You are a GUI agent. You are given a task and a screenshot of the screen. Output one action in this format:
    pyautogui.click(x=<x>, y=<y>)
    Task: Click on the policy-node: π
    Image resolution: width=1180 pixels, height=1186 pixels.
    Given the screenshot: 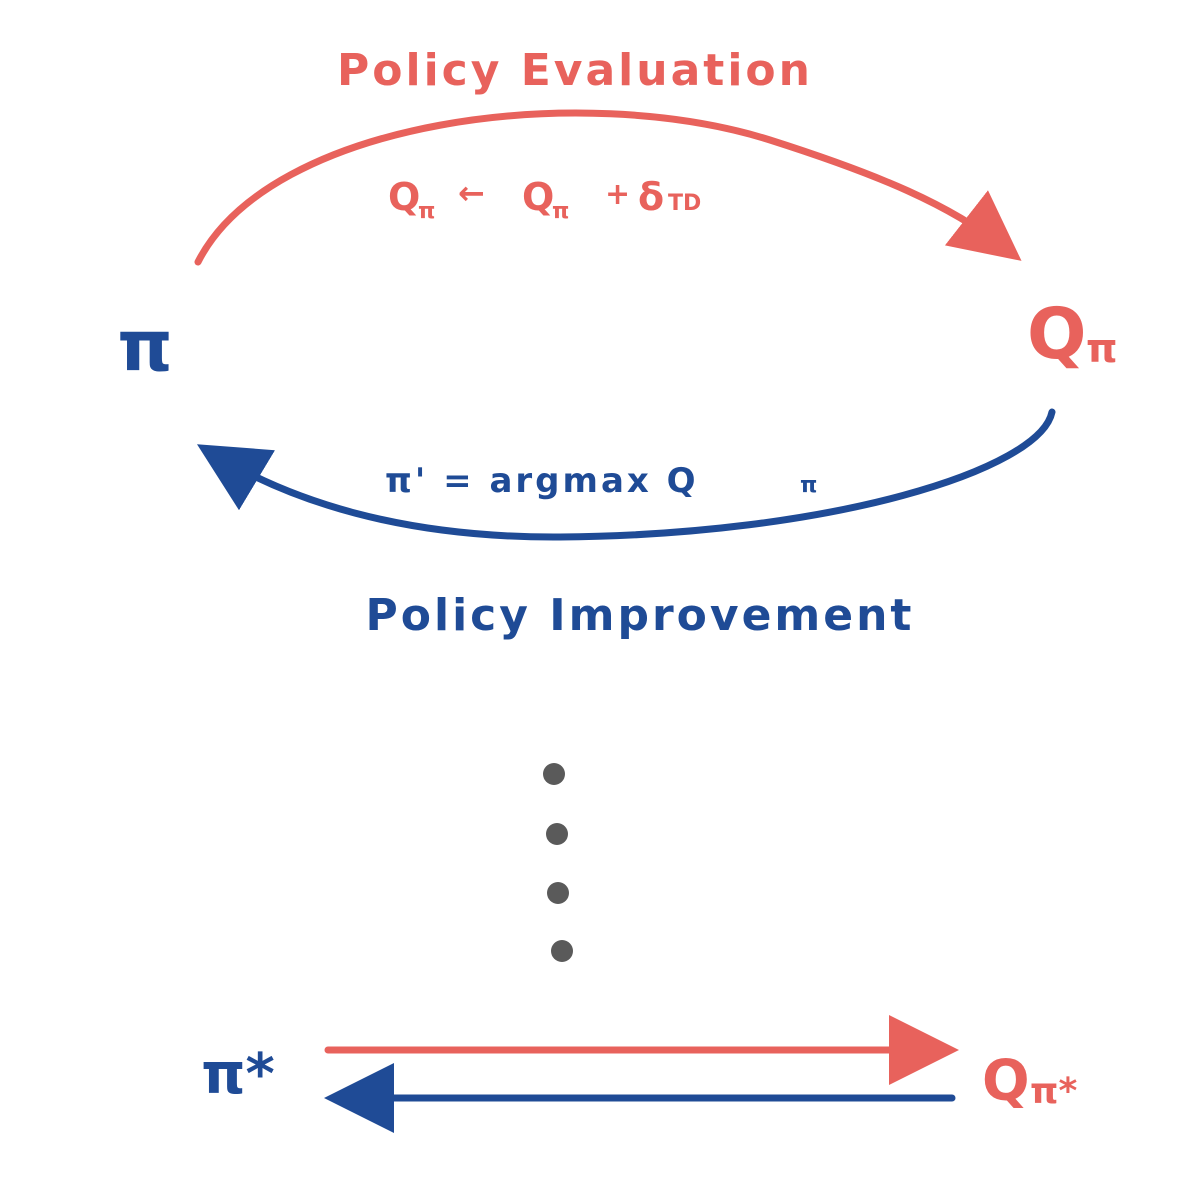 What is the action you would take?
    pyautogui.click(x=144, y=346)
    